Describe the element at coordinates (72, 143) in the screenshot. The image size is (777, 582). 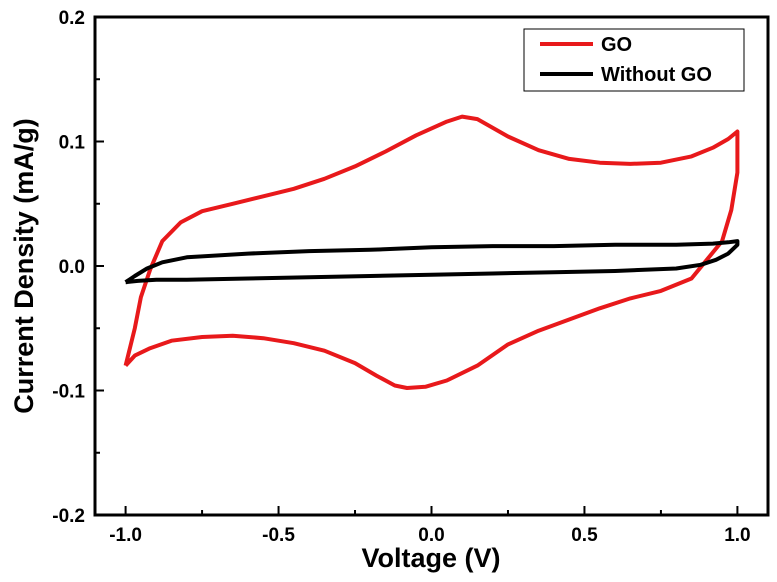
I see `y-tick-label: 0.1` at that location.